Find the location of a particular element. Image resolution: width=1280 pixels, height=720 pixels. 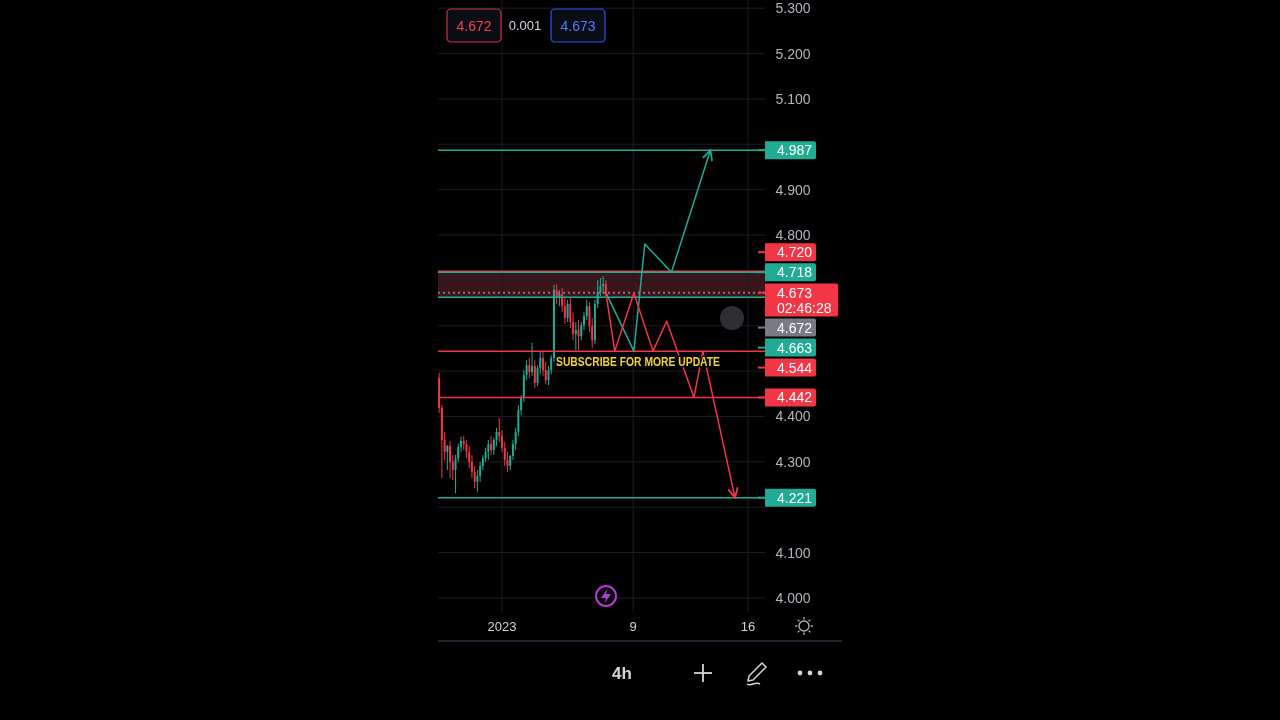

y-tick-label: 4.000 is located at coordinates (793, 597).